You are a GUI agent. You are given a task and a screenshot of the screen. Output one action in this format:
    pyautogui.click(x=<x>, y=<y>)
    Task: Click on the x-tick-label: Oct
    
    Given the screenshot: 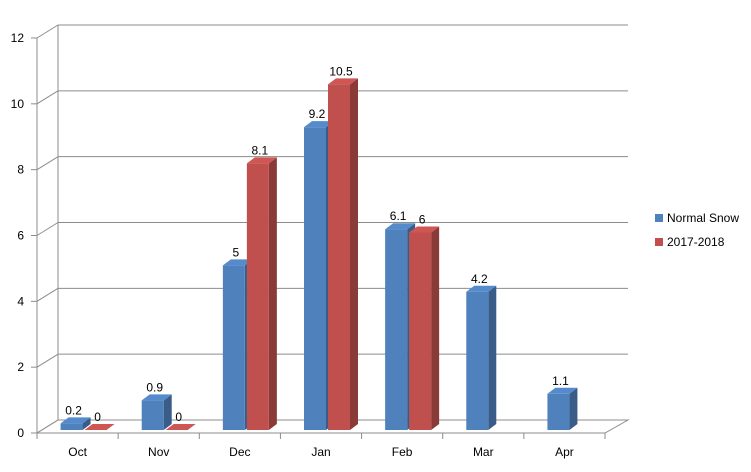 What is the action you would take?
    pyautogui.click(x=77, y=452)
    